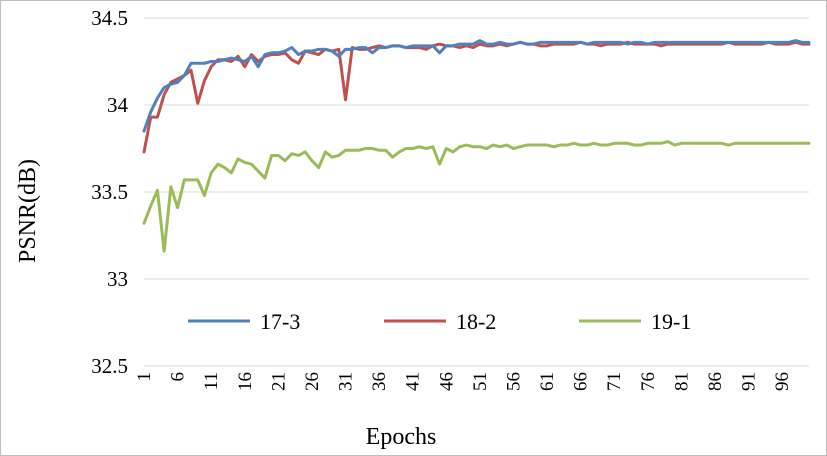 The height and width of the screenshot is (456, 827). Describe the element at coordinates (413, 381) in the screenshot. I see `x-tick-label: 41` at that location.